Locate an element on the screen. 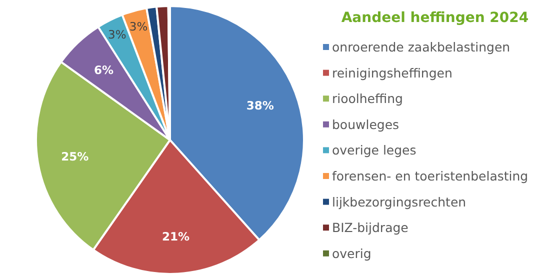  legend-label: lijkbezorgingsrechten is located at coordinates (399, 202).